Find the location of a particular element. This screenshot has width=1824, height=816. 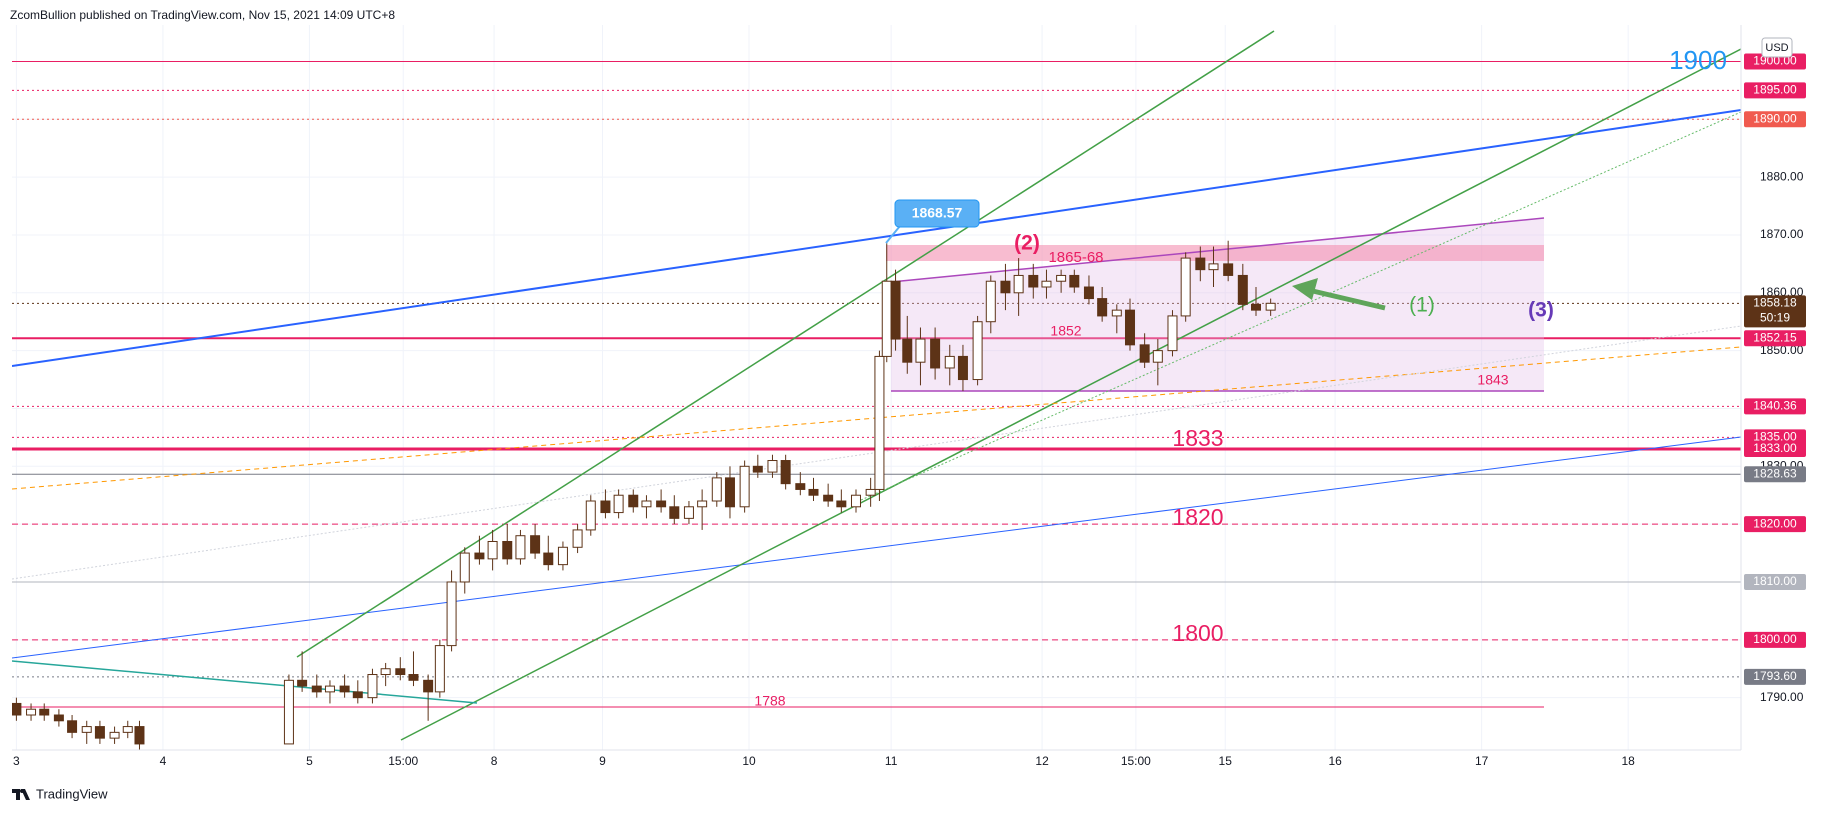

callout-text: 1868.57 is located at coordinates (937, 213).